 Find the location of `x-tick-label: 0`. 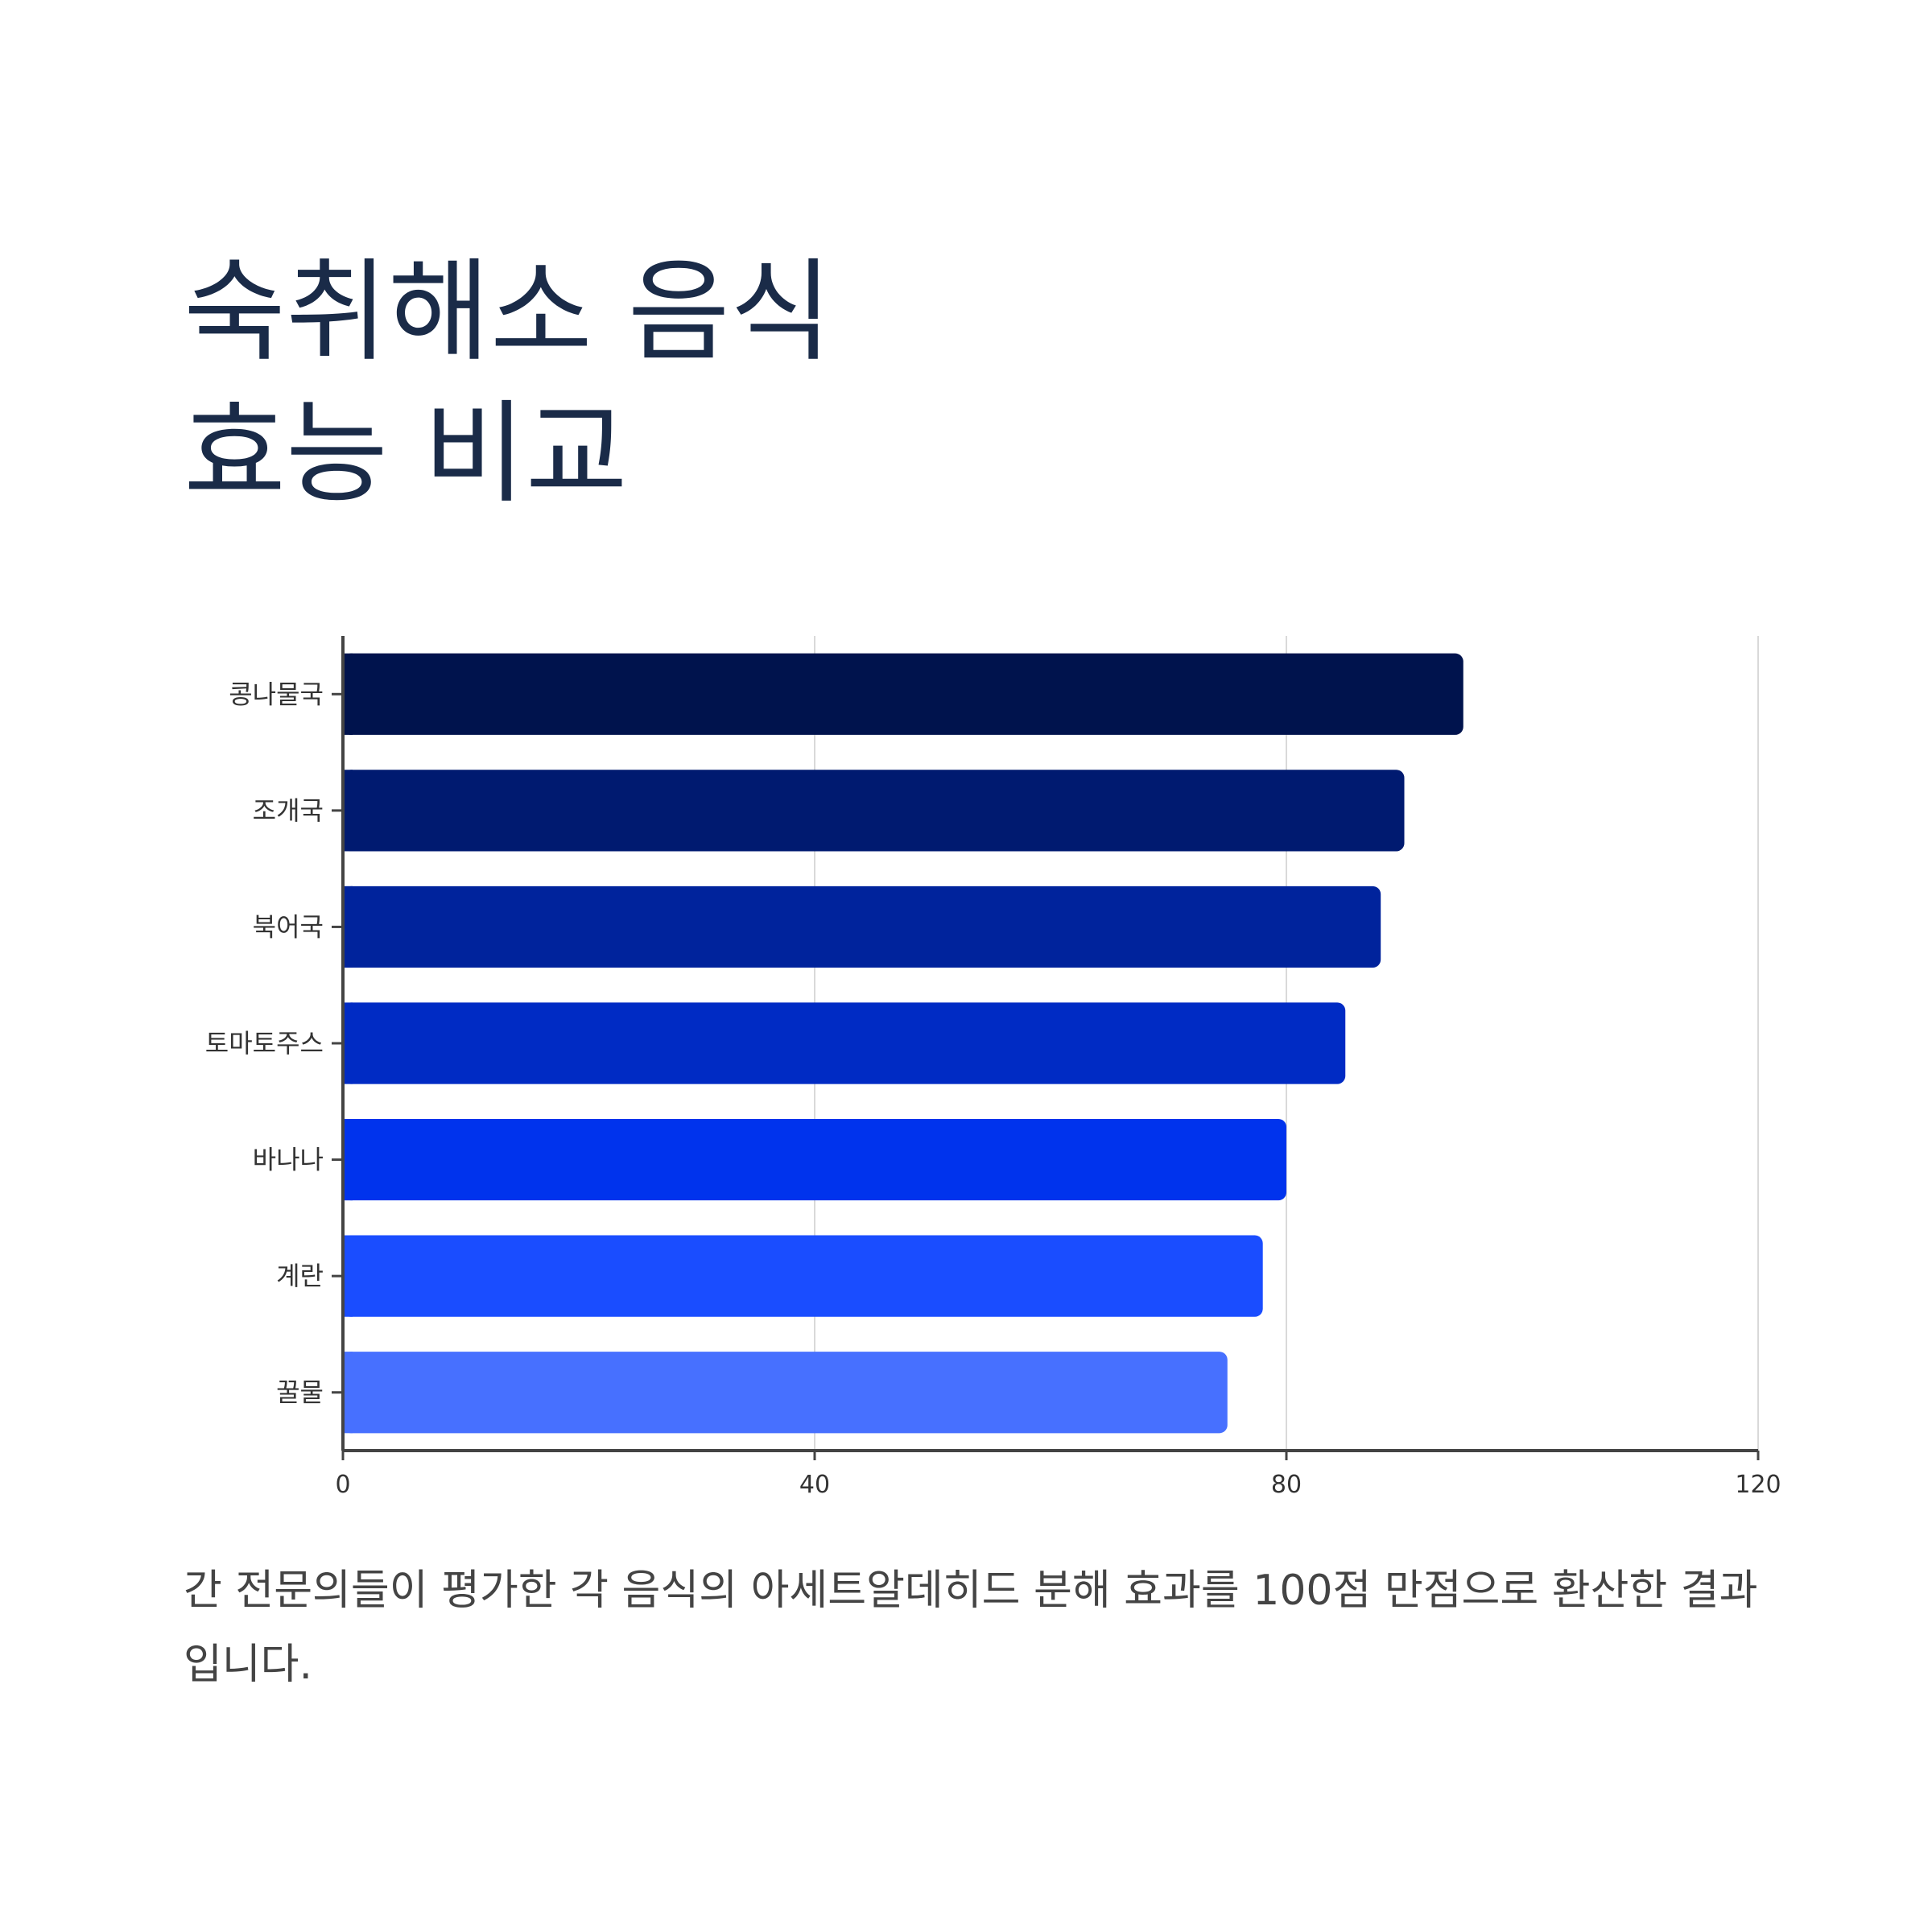

x-tick-label: 0 is located at coordinates (342, 1485).